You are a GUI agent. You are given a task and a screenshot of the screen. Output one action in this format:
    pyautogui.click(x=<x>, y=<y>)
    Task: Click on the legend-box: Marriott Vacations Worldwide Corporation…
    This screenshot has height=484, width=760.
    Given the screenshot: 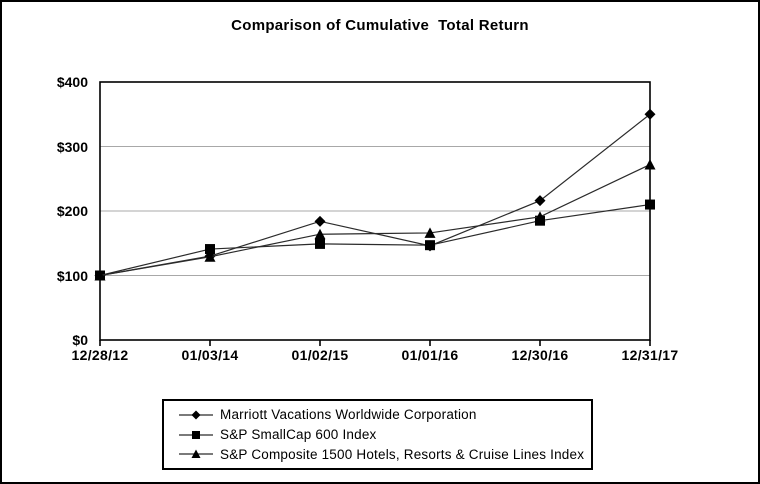 What is the action you would take?
    pyautogui.click(x=377, y=434)
    